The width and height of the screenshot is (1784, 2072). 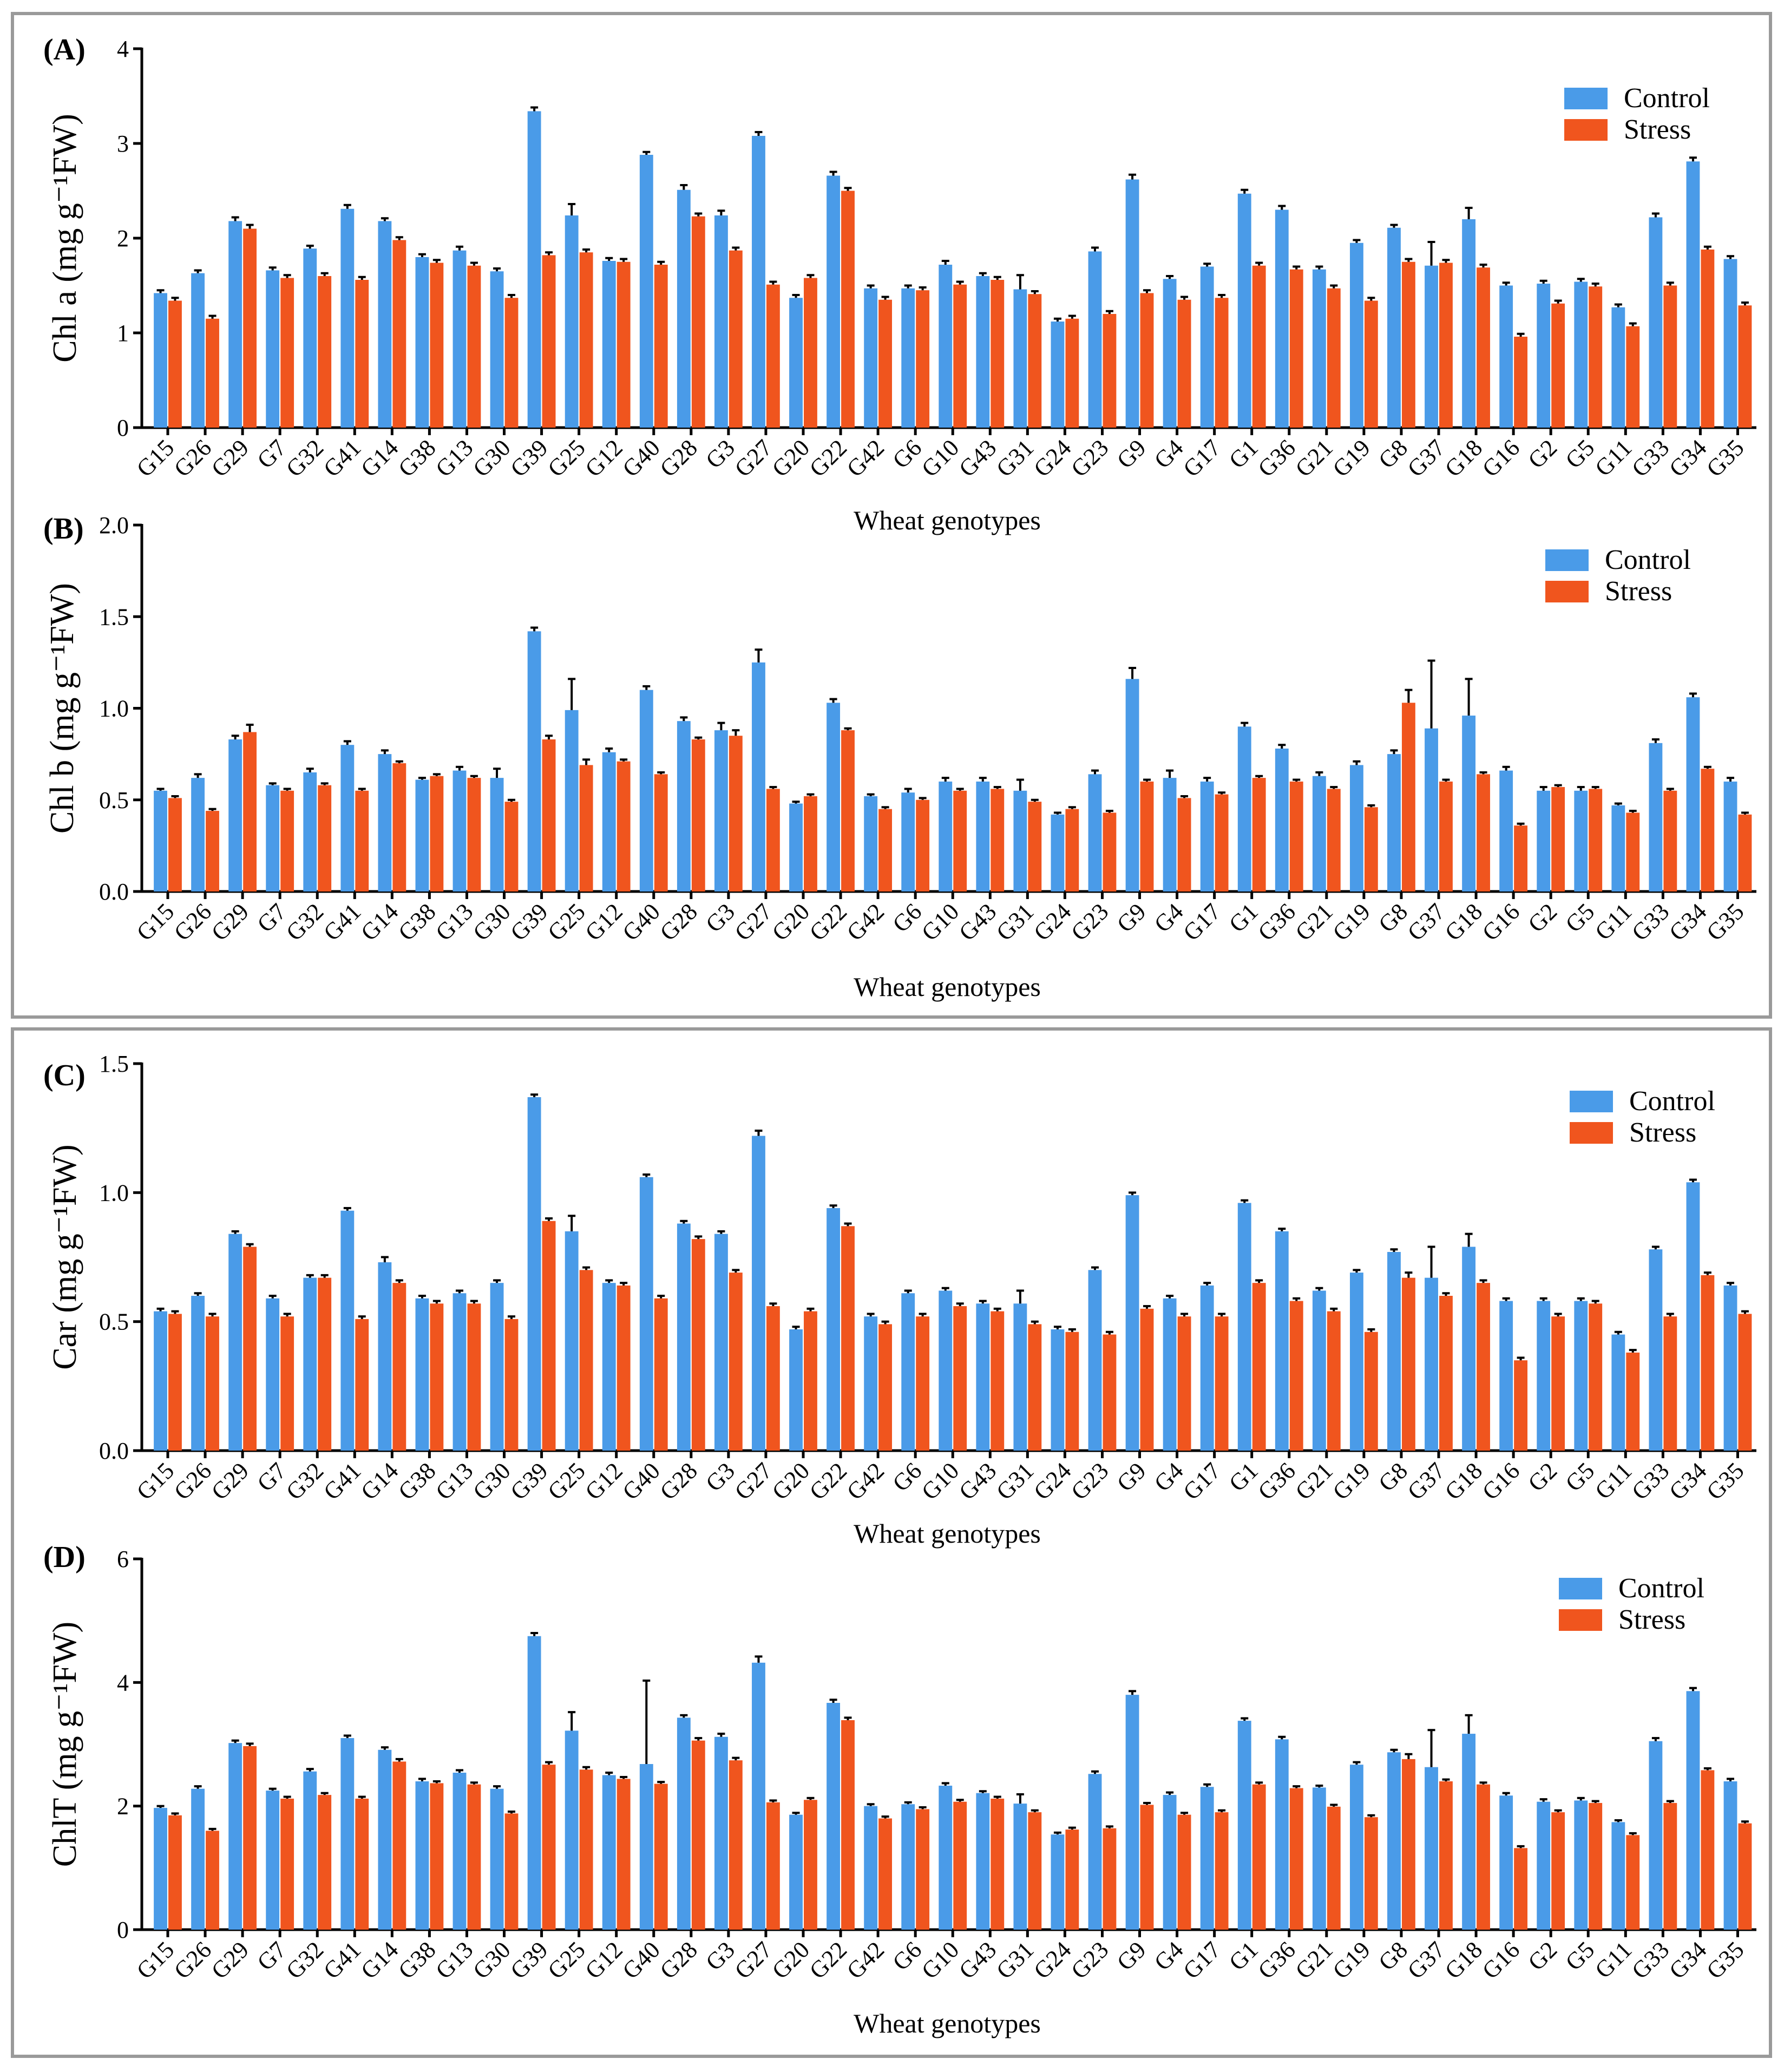 What do you see at coordinates (885, 363) in the screenshot?
I see `stress-bar-G42` at bounding box center [885, 363].